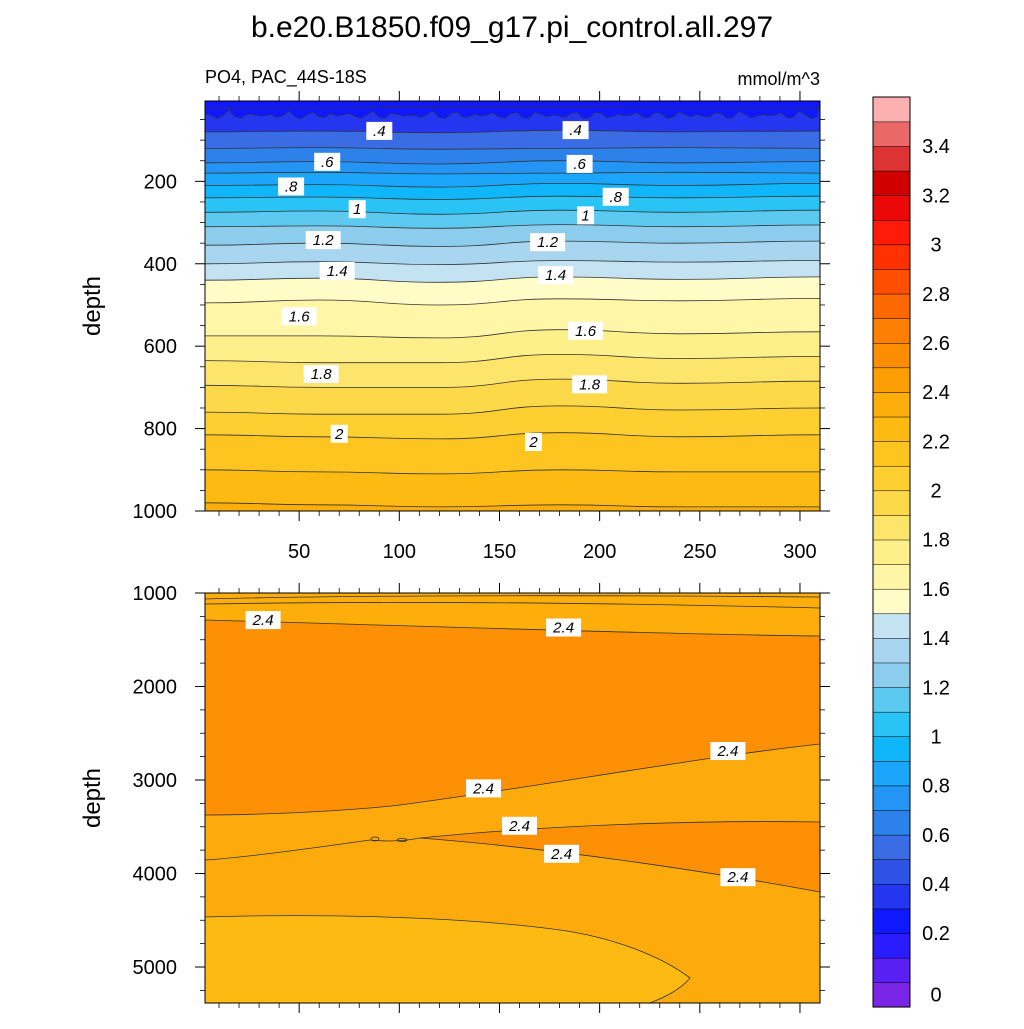  I want to click on contour-label: 2, so click(339, 433).